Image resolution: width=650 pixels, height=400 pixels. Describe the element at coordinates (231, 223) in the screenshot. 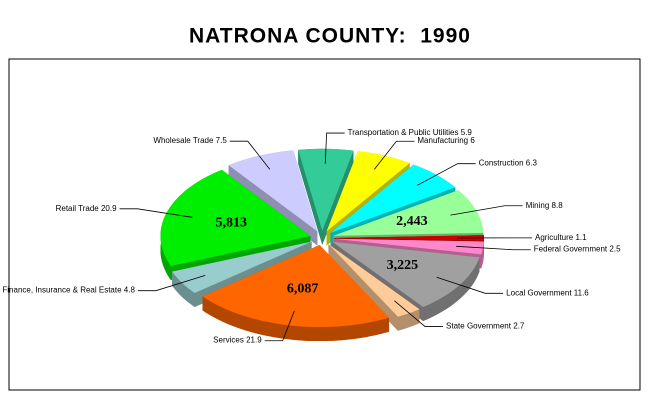

I see `slice-count: 5,813` at that location.